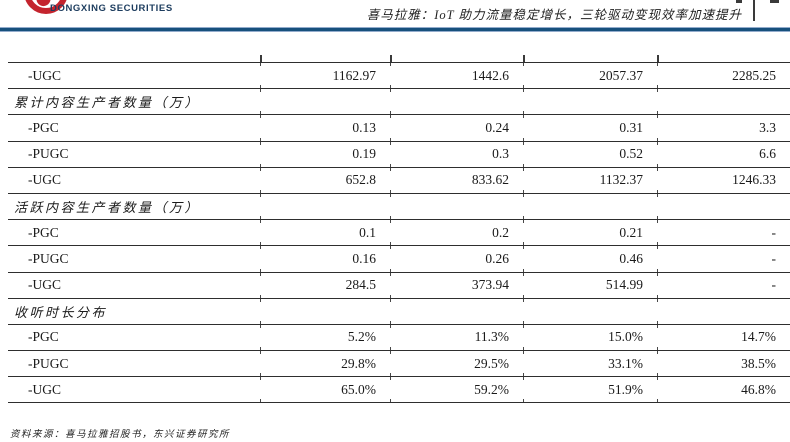 This screenshot has width=790, height=442. I want to click on cell-value-4: 2285.25, so click(723, 75).